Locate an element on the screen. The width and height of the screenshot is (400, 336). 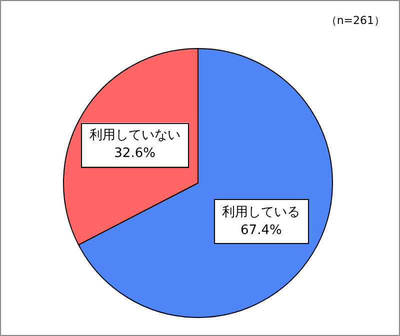
text: （n=261） is located at coordinates (355, 20).